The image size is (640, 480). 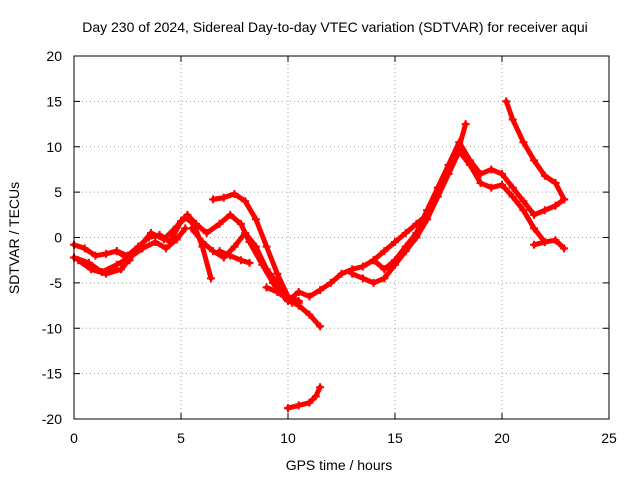 I want to click on x-tick-label: 20, so click(x=502, y=438).